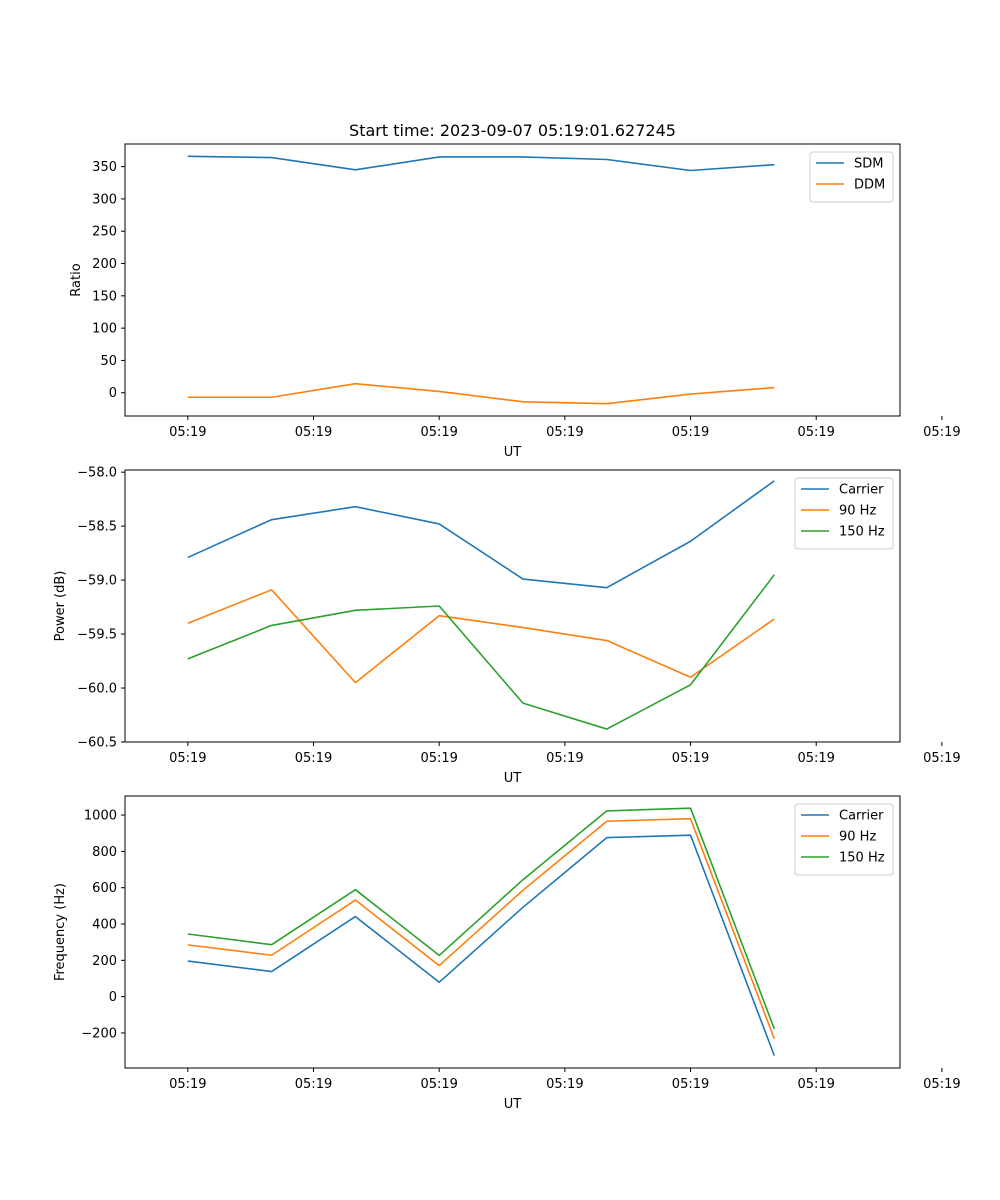  What do you see at coordinates (76, 279) in the screenshot?
I see `y-axis-label: Ratio` at bounding box center [76, 279].